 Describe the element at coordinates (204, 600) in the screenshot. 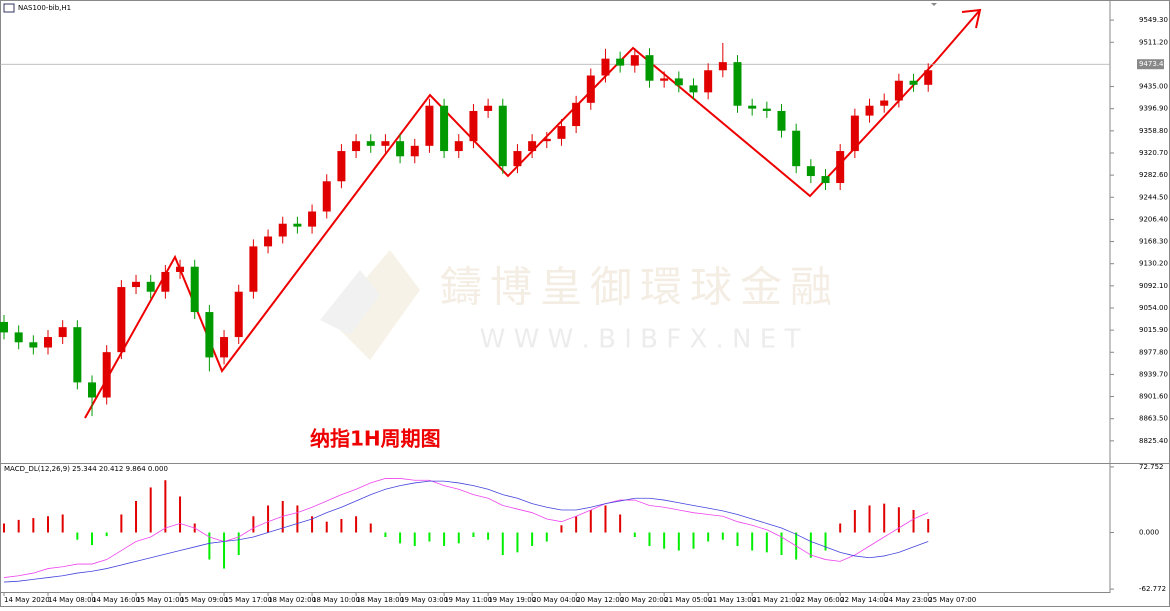

I see `x-tick-label: 15 May 09:00` at that location.